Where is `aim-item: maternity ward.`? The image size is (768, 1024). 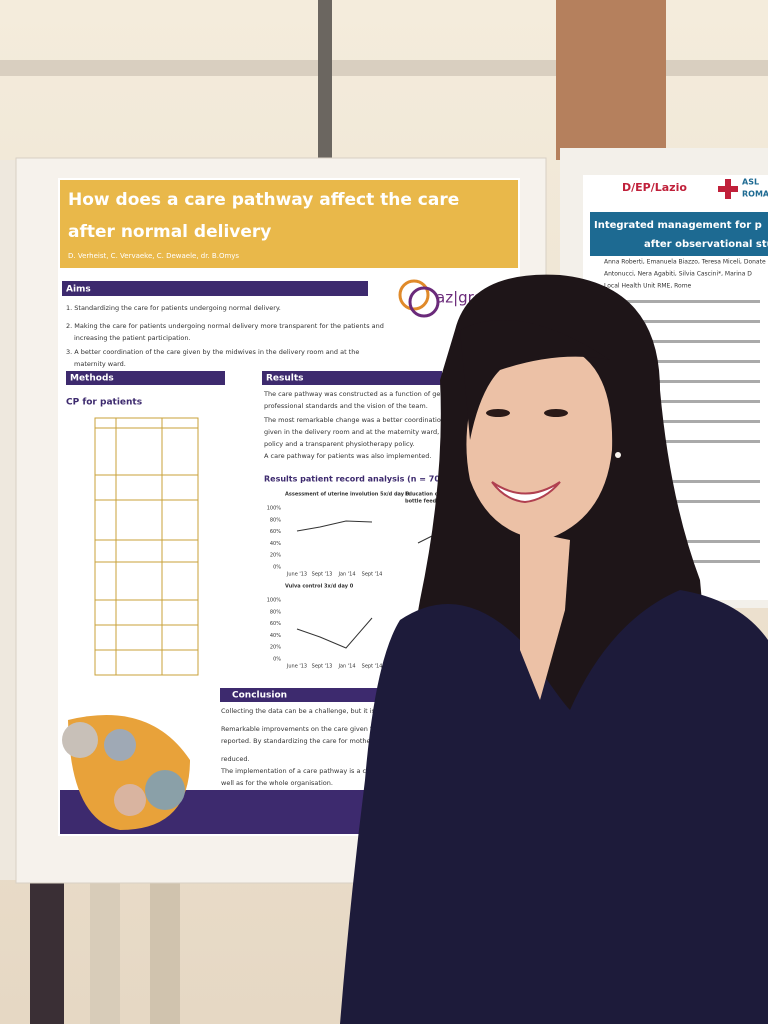
aim-item: maternity ward. is located at coordinates (100, 364).